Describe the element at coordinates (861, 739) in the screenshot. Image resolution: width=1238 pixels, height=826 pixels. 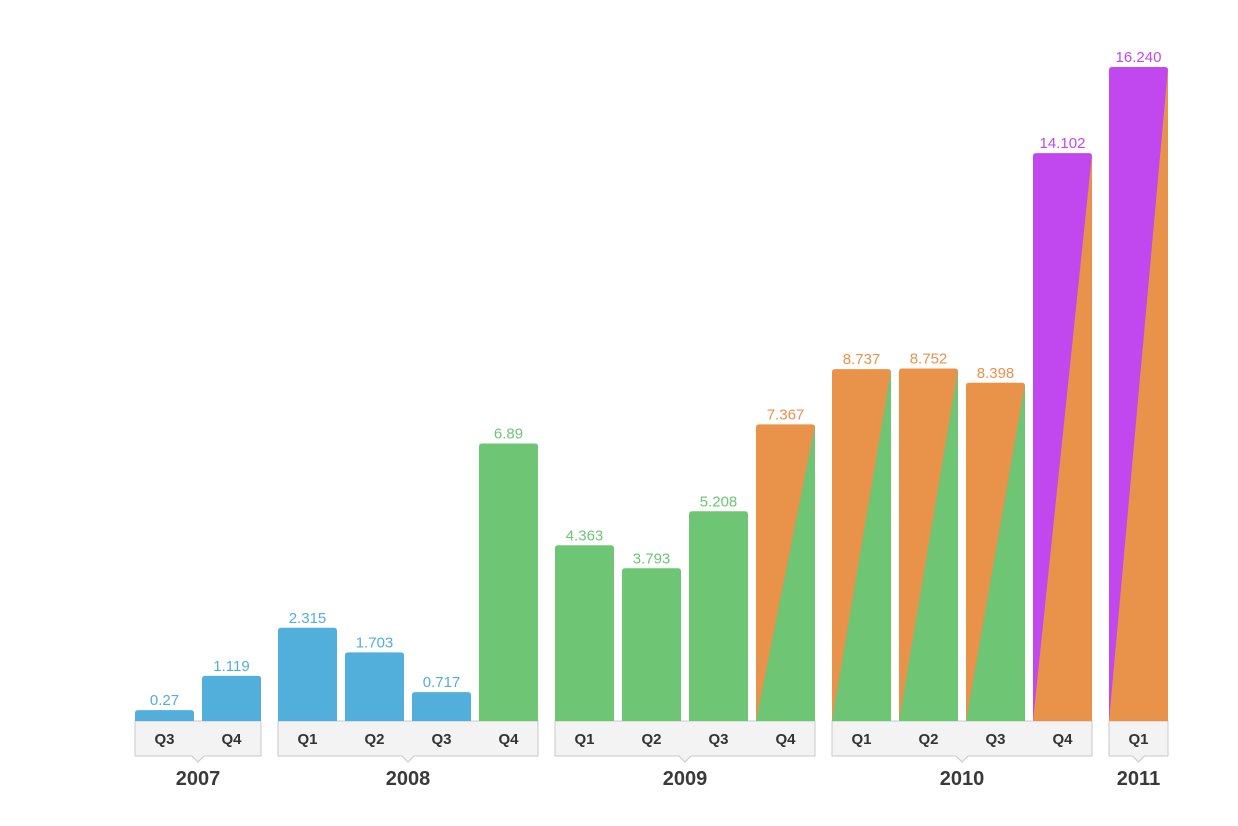
I see `bar-2010-q1-quarter-label: Q1` at that location.